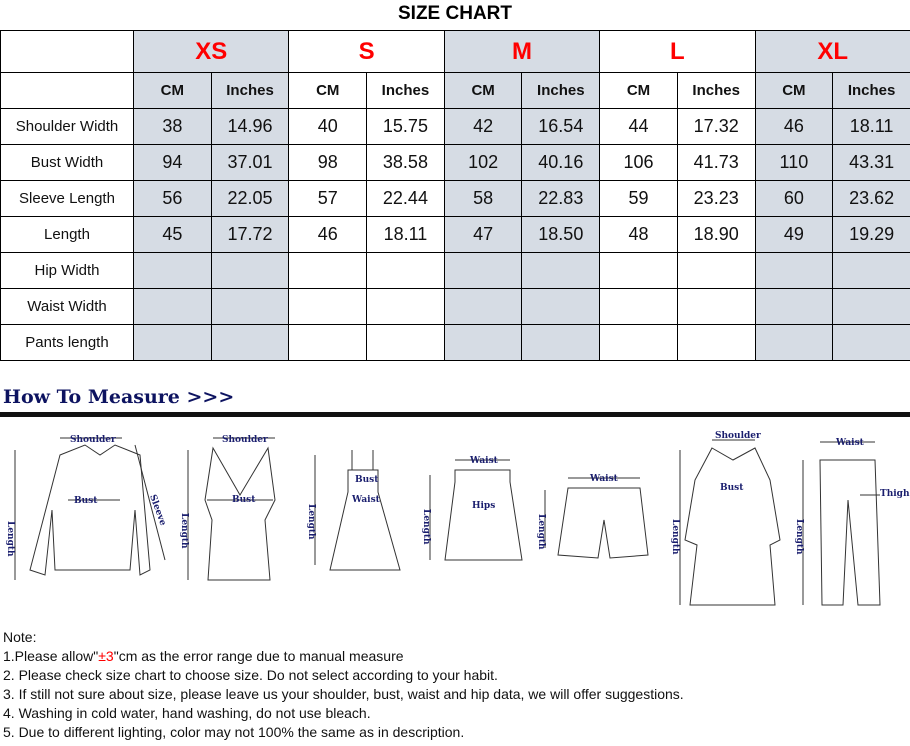 This screenshot has height=746, width=910. Describe the element at coordinates (157, 510) in the screenshot. I see `svg-text: Sleeve` at that location.